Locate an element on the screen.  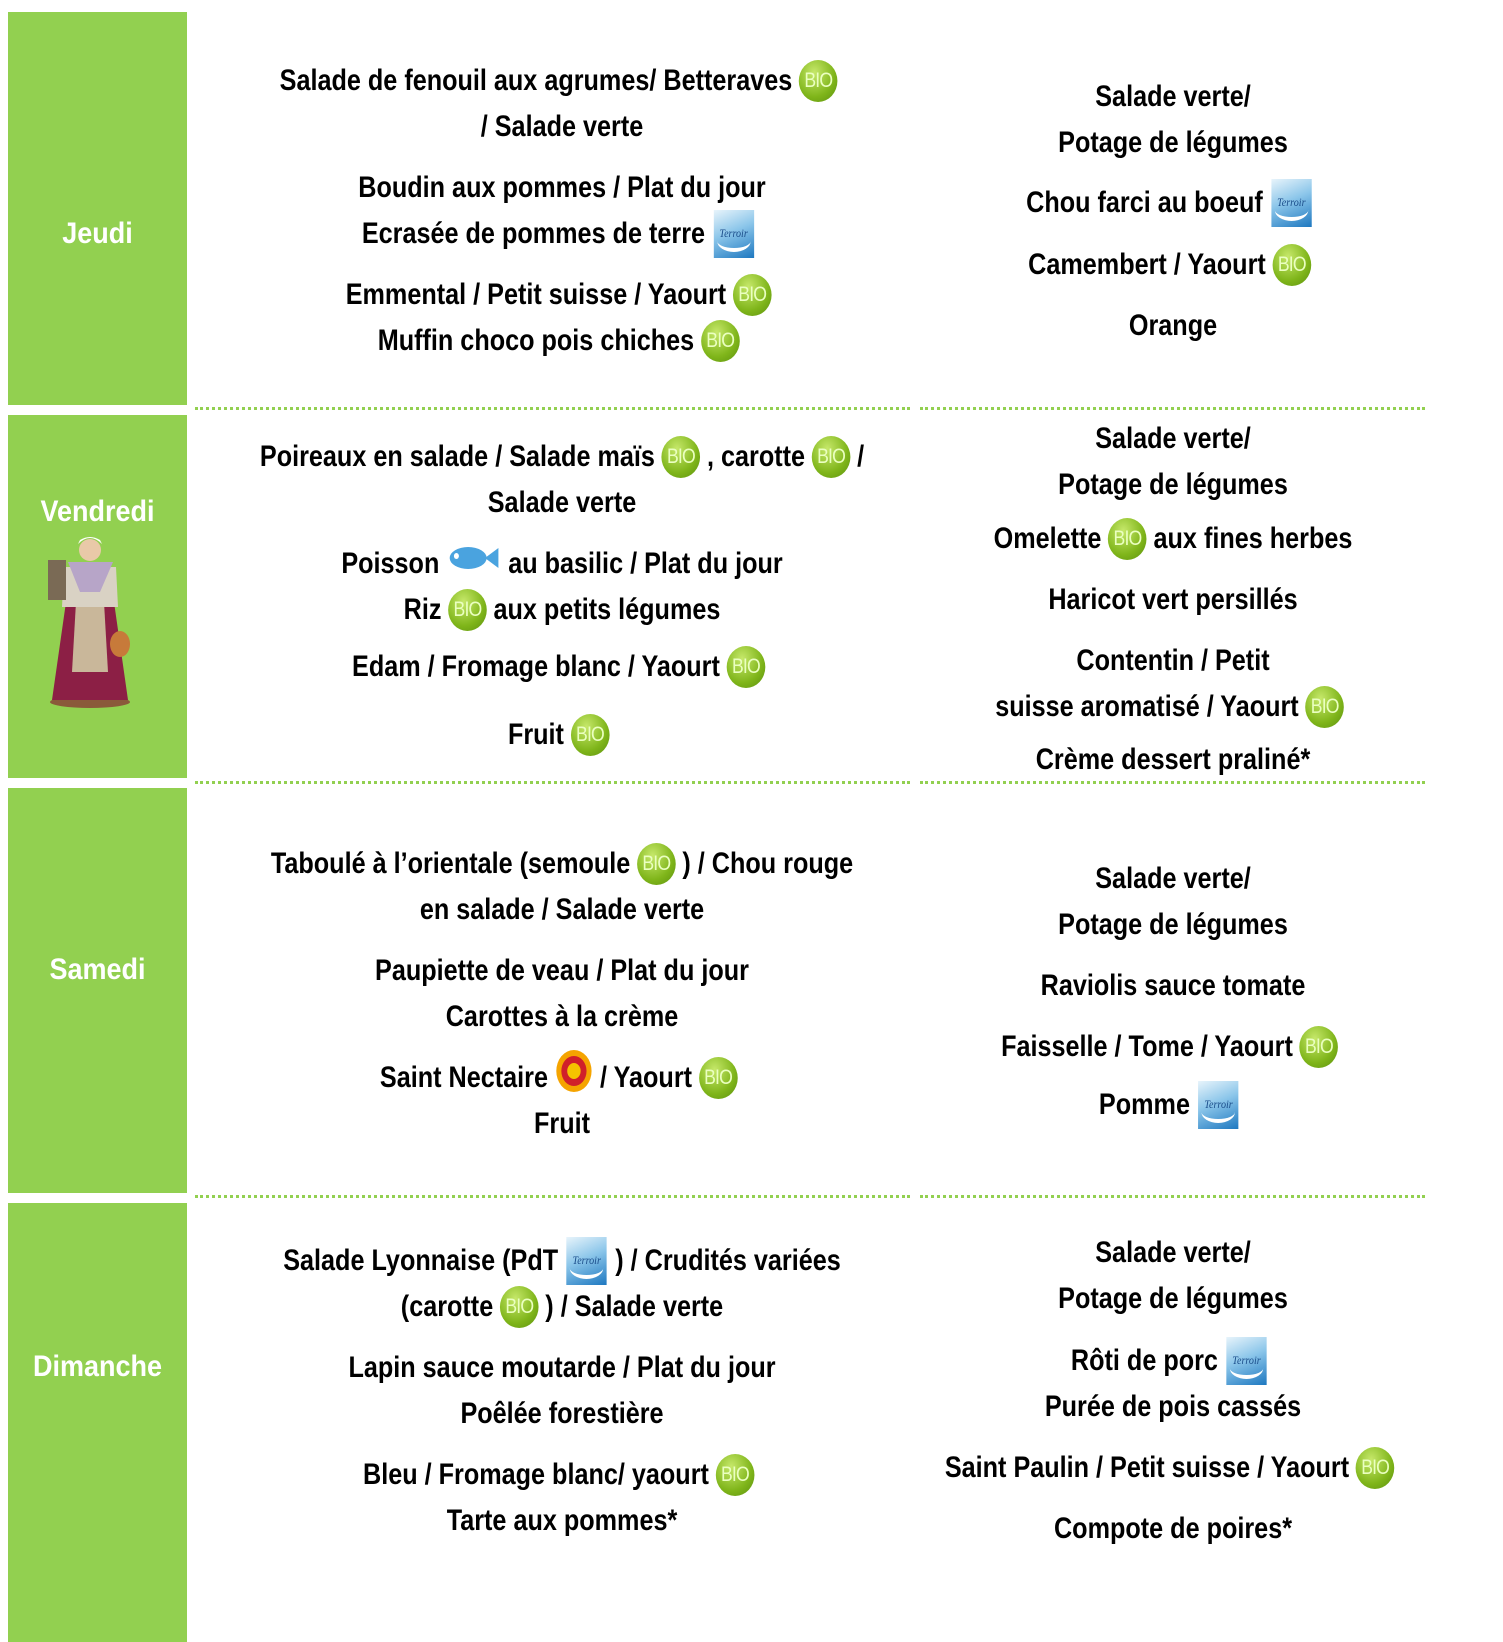
lunch-line: Poêlée forestière is located at coordinates (561, 1414).